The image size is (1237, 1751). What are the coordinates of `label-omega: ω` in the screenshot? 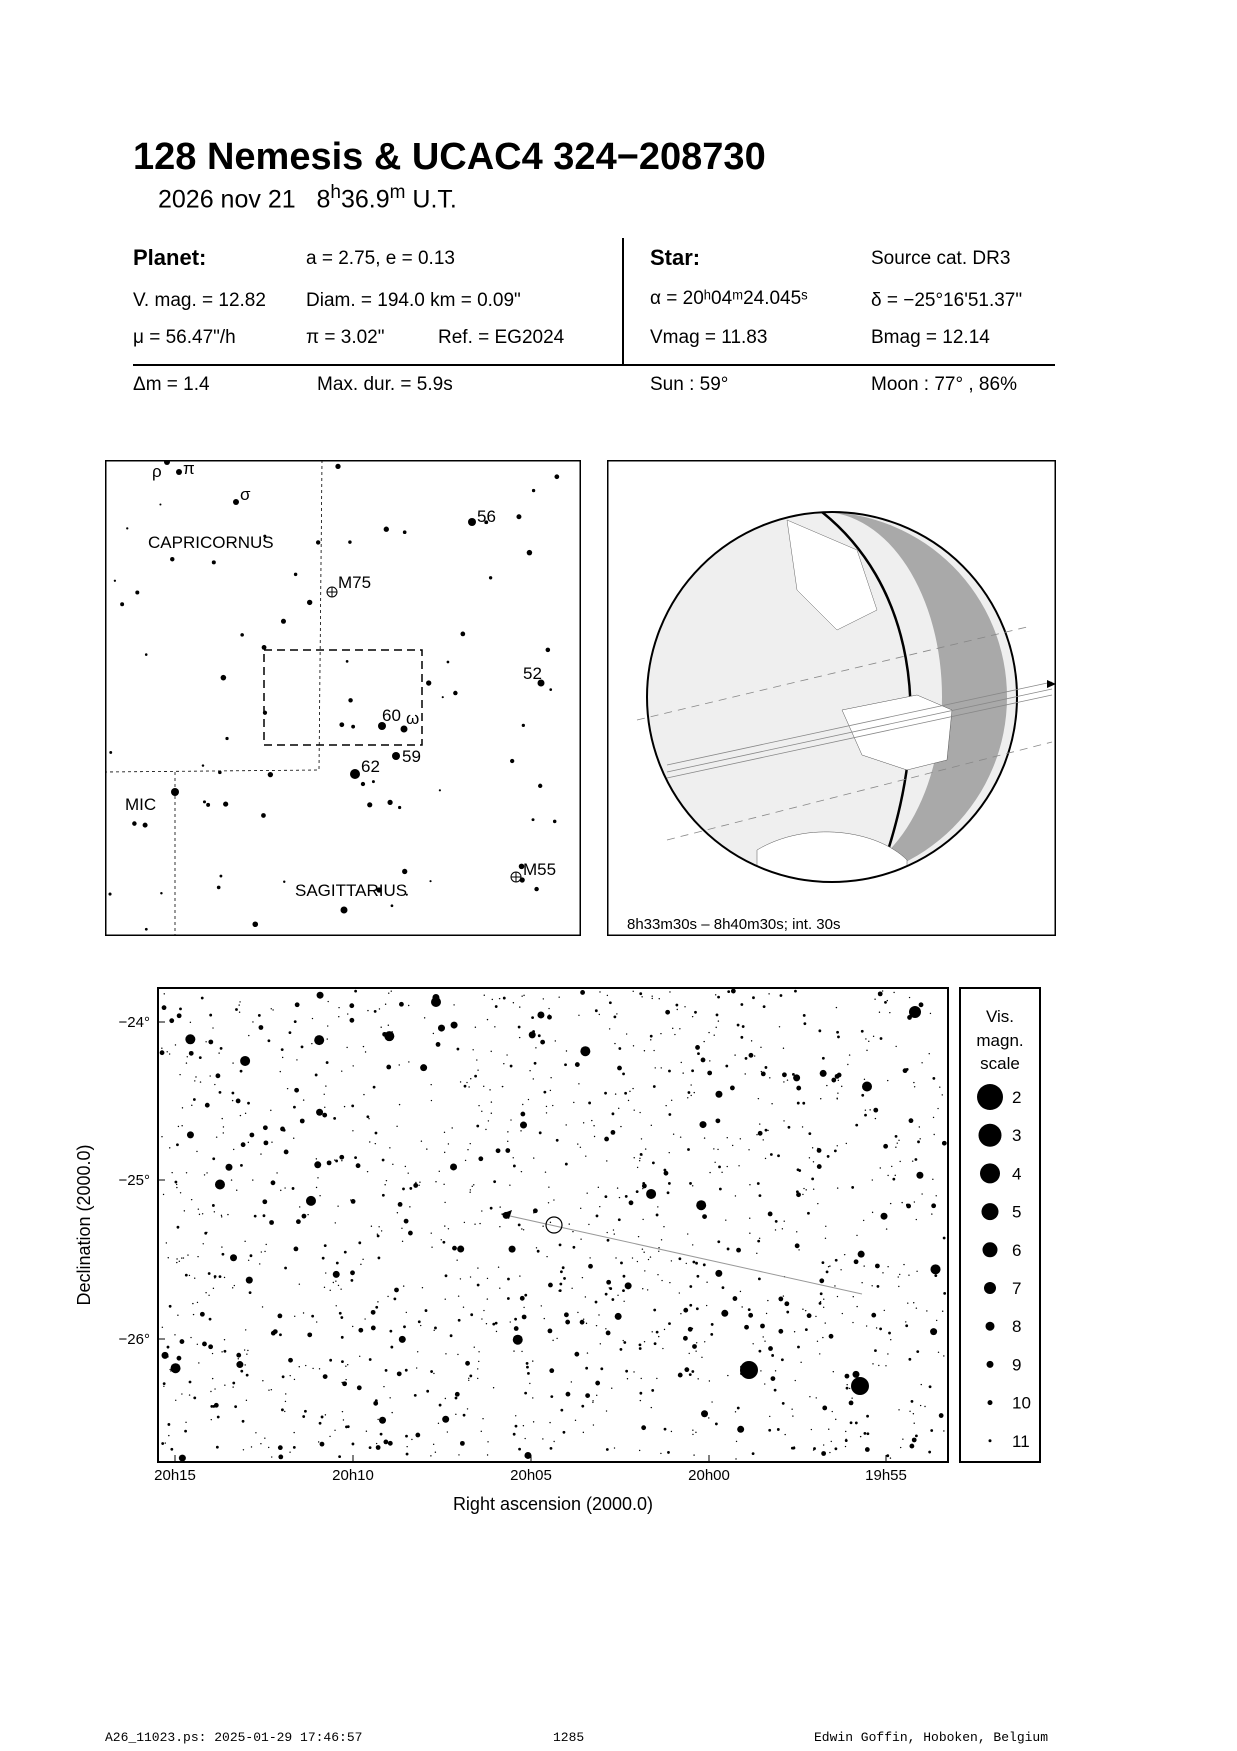 It's located at (412, 718).